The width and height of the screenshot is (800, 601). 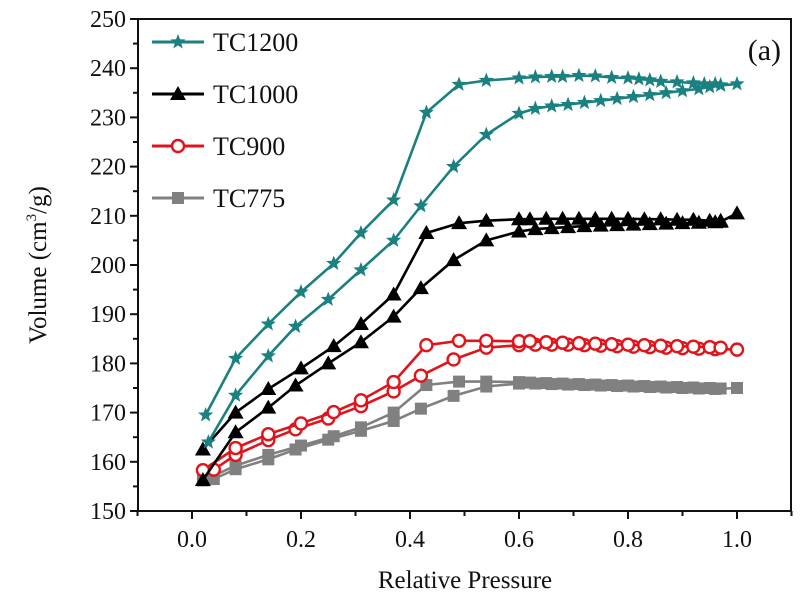 I want to click on legend-item-tc775: TC775, so click(x=218, y=198).